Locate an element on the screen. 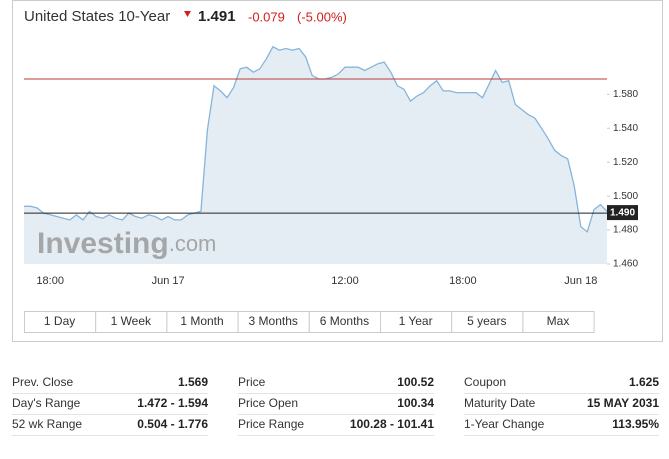 The width and height of the screenshot is (669, 459). range-button-label: Max is located at coordinates (558, 321).